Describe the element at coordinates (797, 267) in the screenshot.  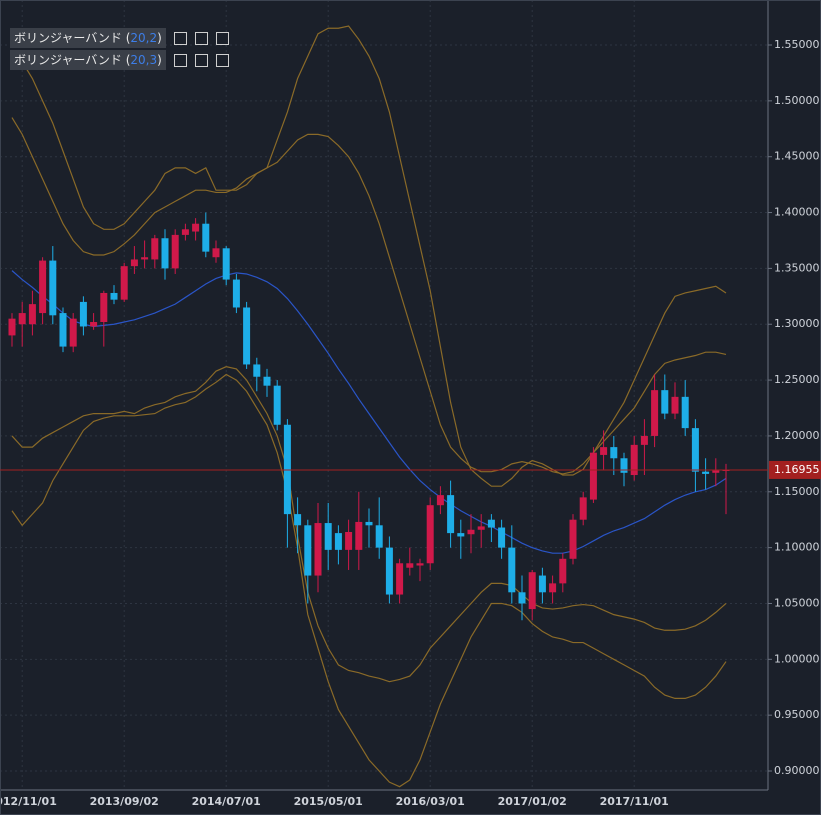
I see `y-tick-label: 1.35000` at that location.